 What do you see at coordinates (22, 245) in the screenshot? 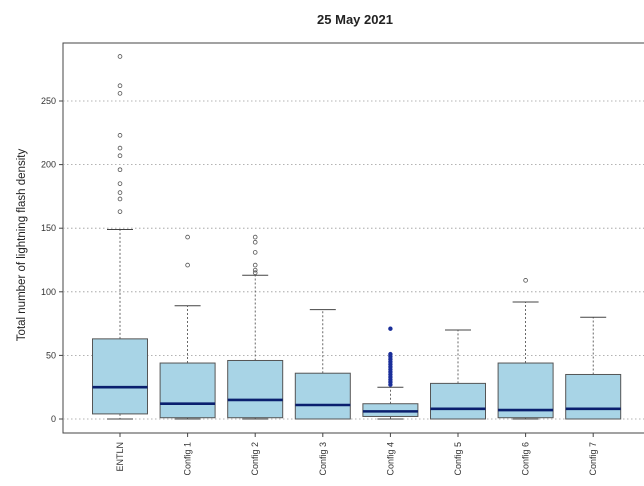
I see `y-axis-label: Total number of lightning flash density` at bounding box center [22, 245].